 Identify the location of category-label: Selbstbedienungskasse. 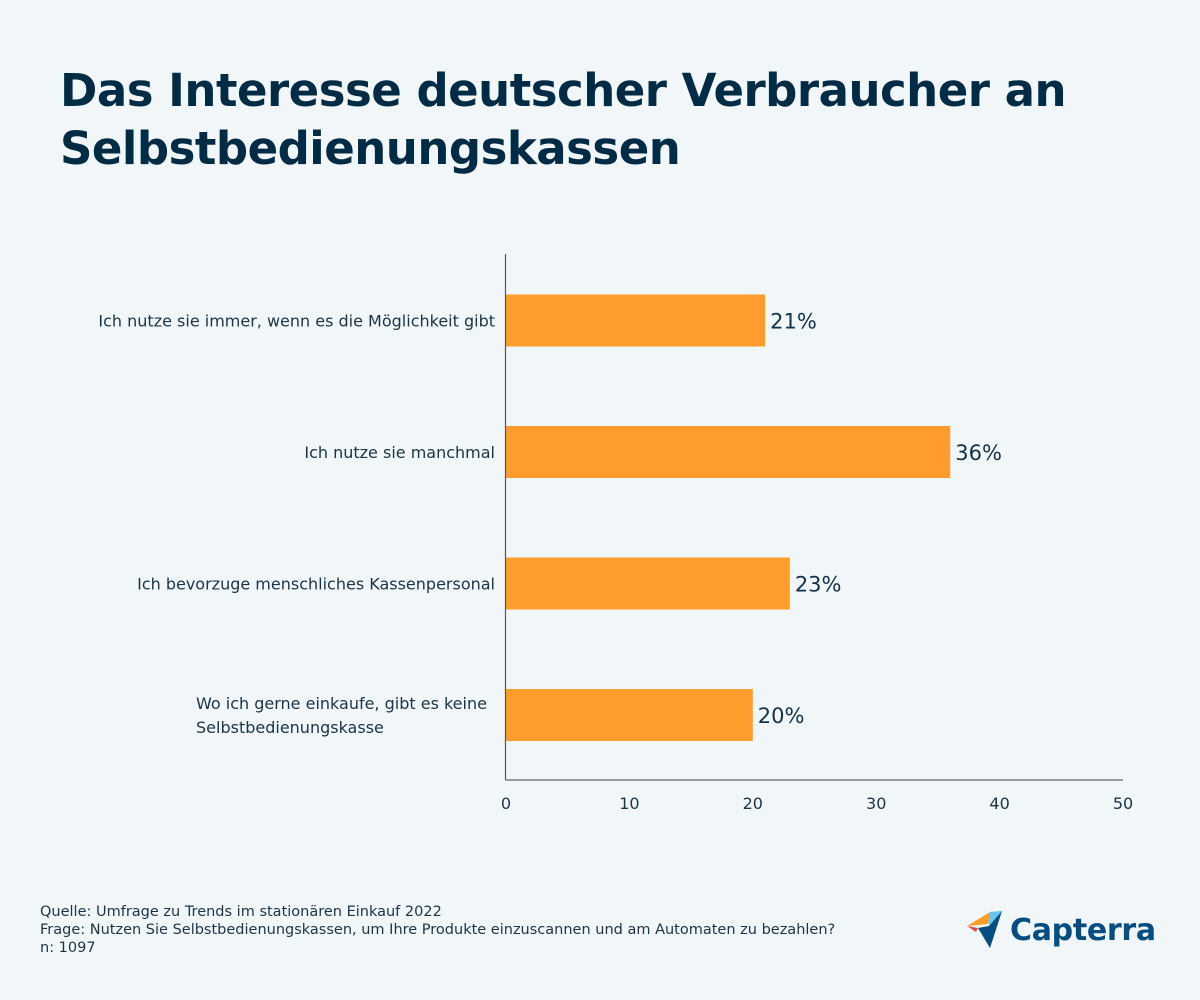
(290, 727).